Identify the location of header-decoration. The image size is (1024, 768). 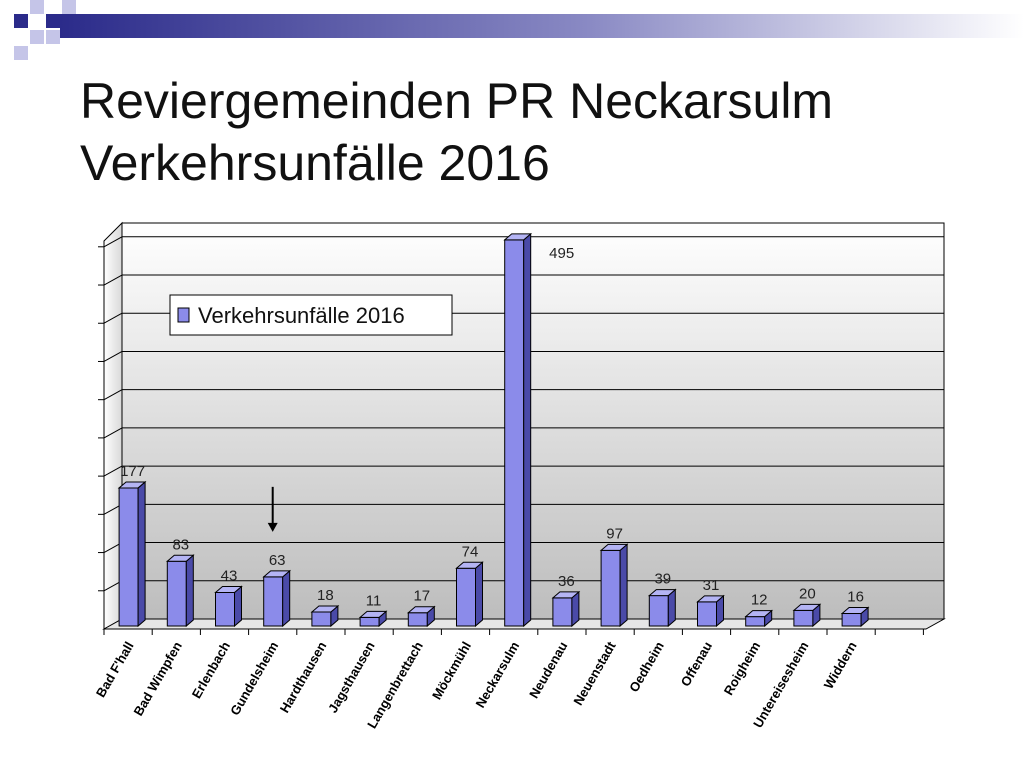
(519, 30).